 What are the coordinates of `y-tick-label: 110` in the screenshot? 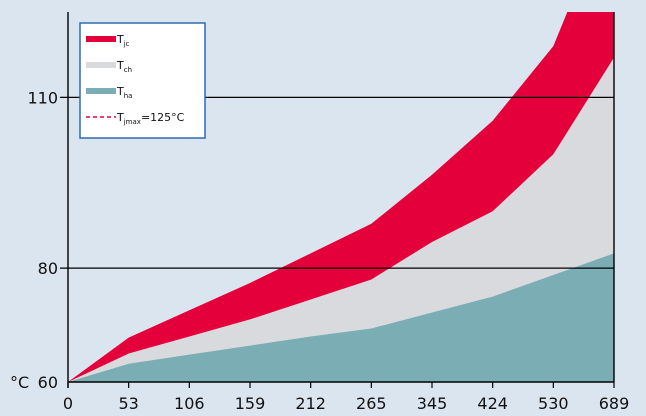 It's located at (42, 97).